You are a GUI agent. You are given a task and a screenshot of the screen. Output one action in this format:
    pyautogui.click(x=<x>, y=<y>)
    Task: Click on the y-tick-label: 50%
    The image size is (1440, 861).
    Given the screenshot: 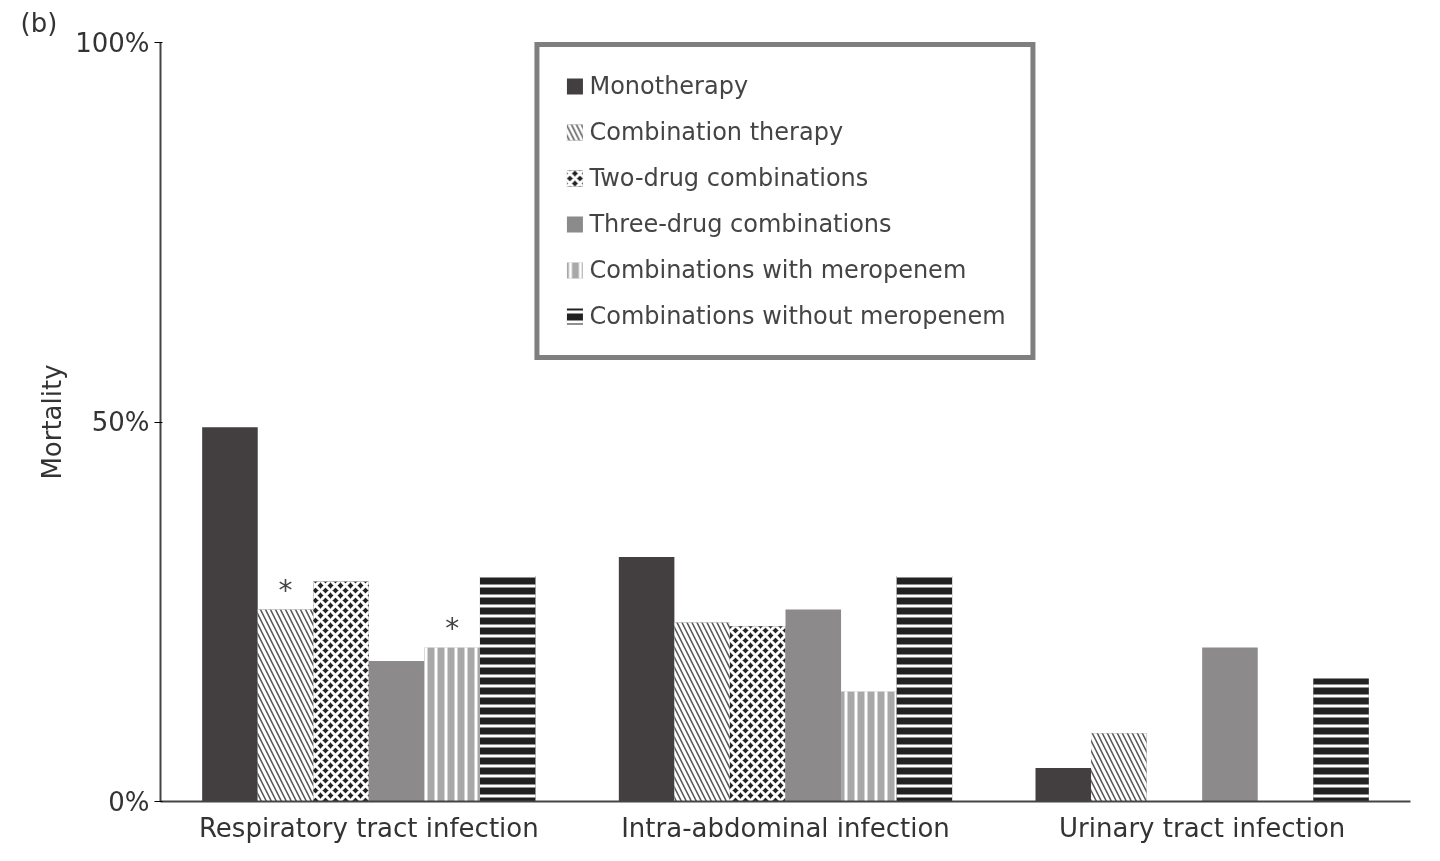 What is the action you would take?
    pyautogui.click(x=120, y=422)
    